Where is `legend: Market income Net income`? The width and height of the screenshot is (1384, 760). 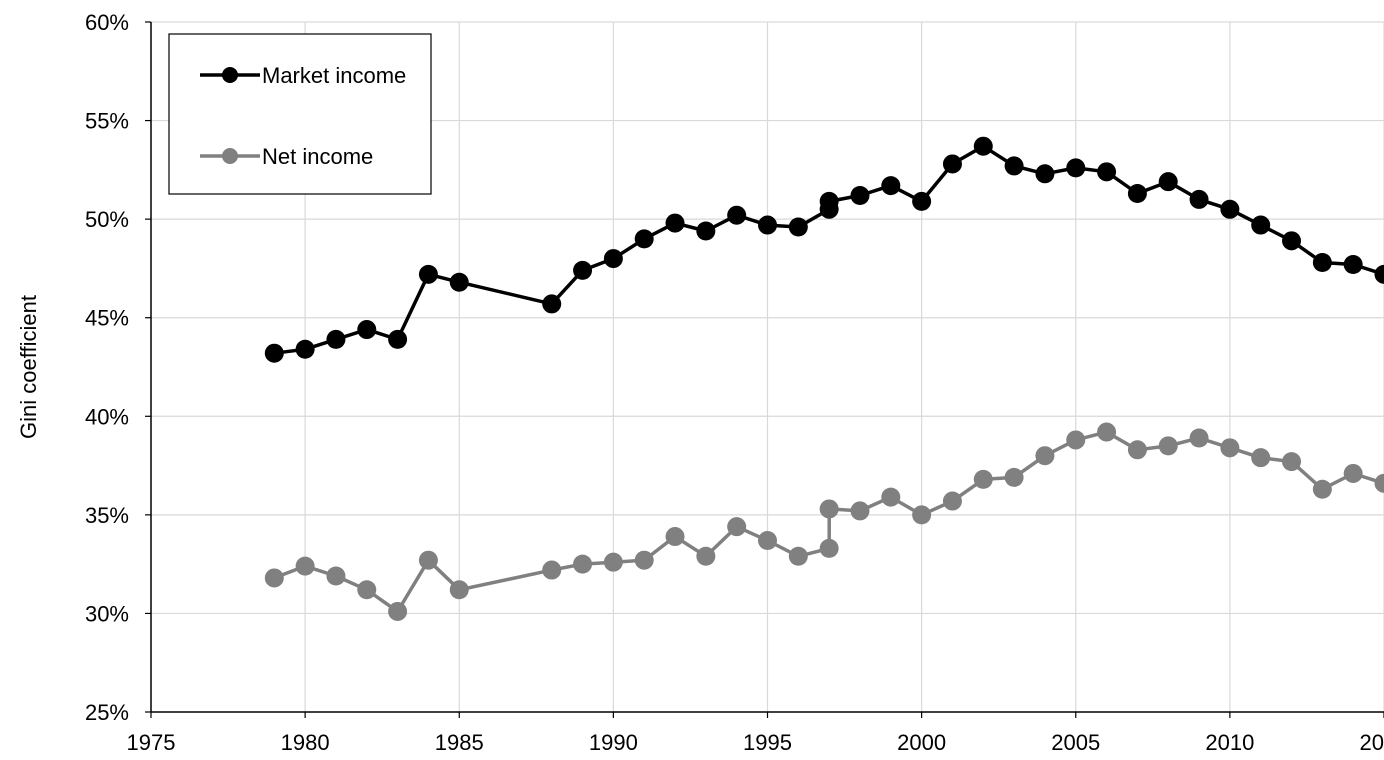
legend: Market income Net income is located at coordinates (300, 114).